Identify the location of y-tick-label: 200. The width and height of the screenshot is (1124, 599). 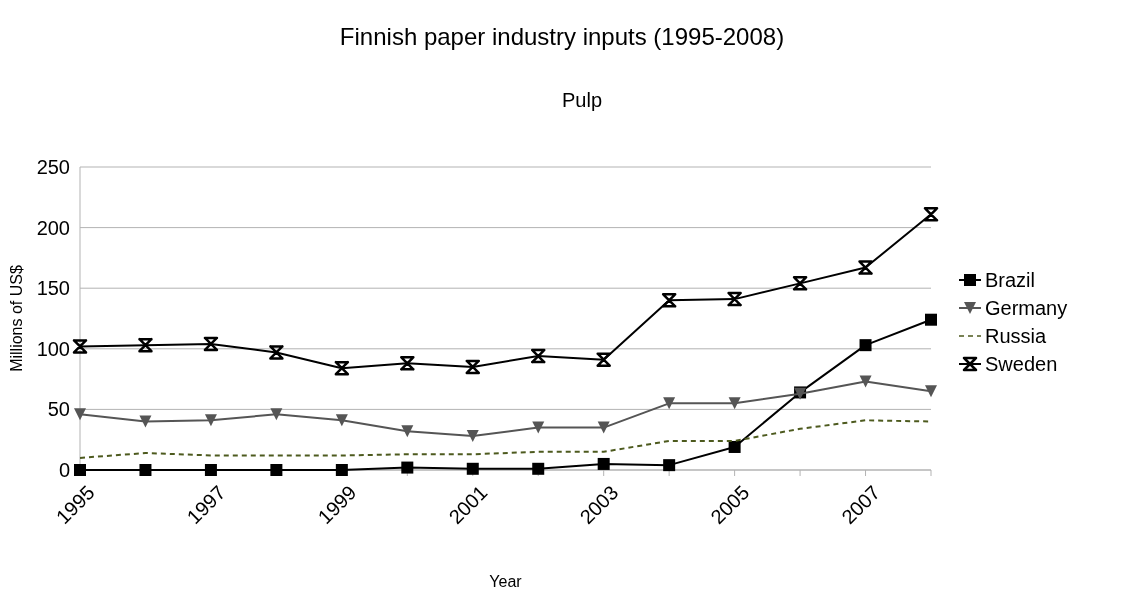
(53, 227).